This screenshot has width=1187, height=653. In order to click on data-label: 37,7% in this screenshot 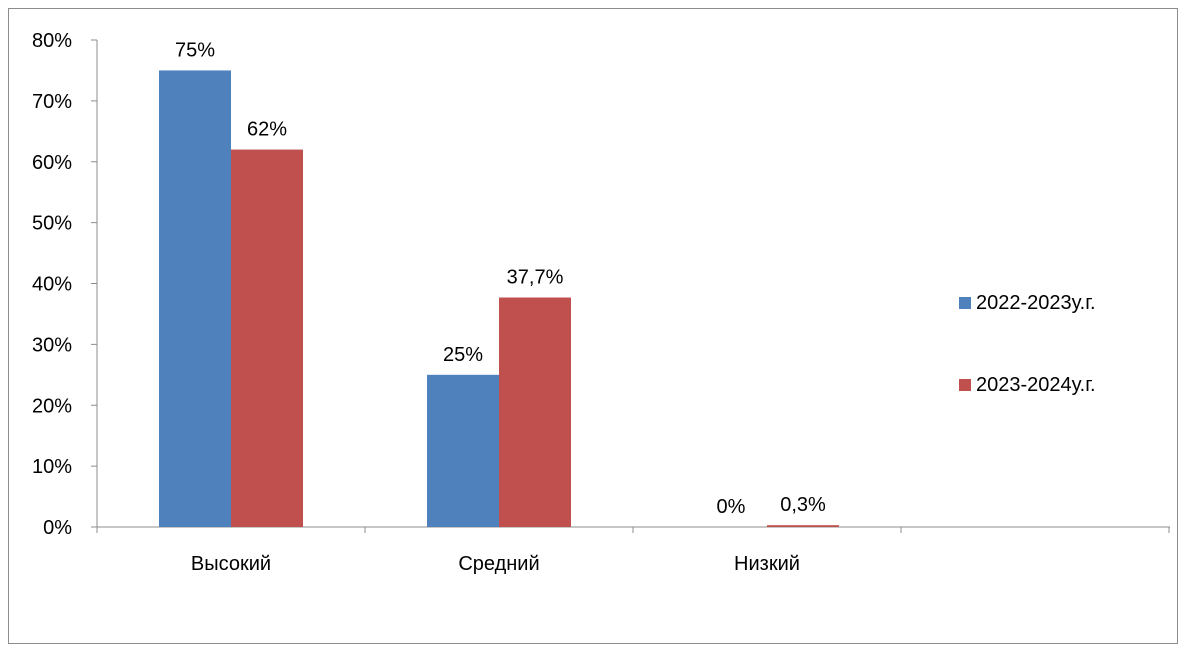, I will do `click(535, 278)`.